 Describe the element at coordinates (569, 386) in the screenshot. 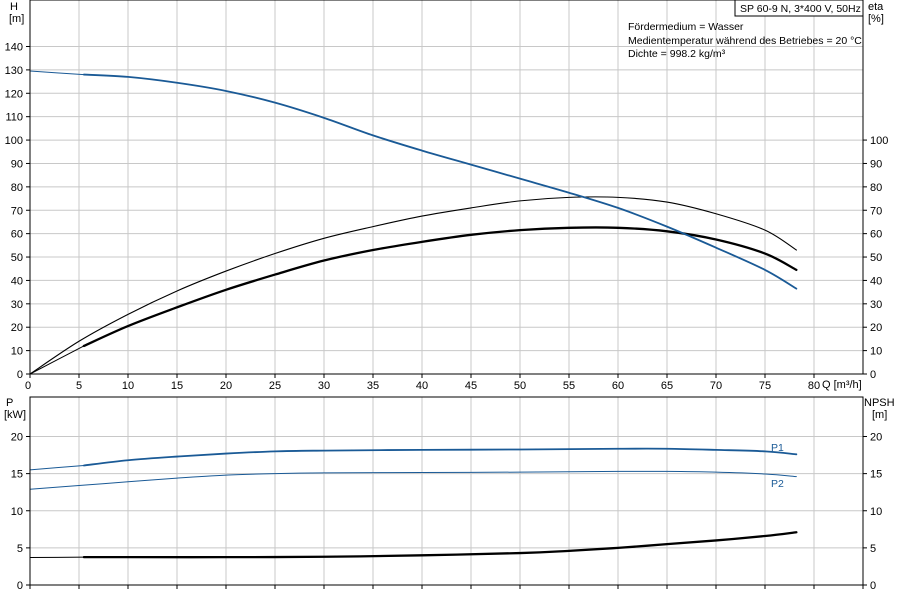

I see `x-tick-label: 55` at that location.